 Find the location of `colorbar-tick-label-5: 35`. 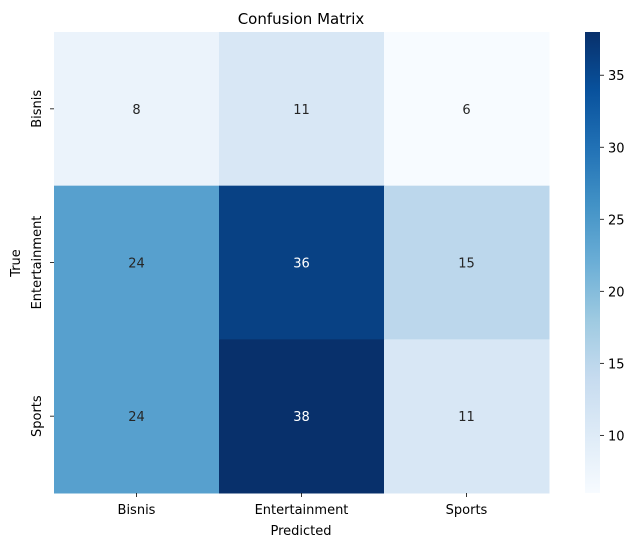

colorbar-tick-label-5: 35 is located at coordinates (616, 76).